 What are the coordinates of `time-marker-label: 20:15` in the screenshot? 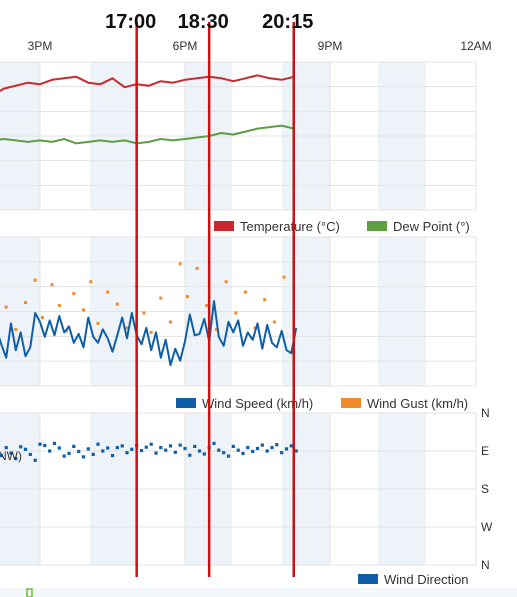 It's located at (287, 22).